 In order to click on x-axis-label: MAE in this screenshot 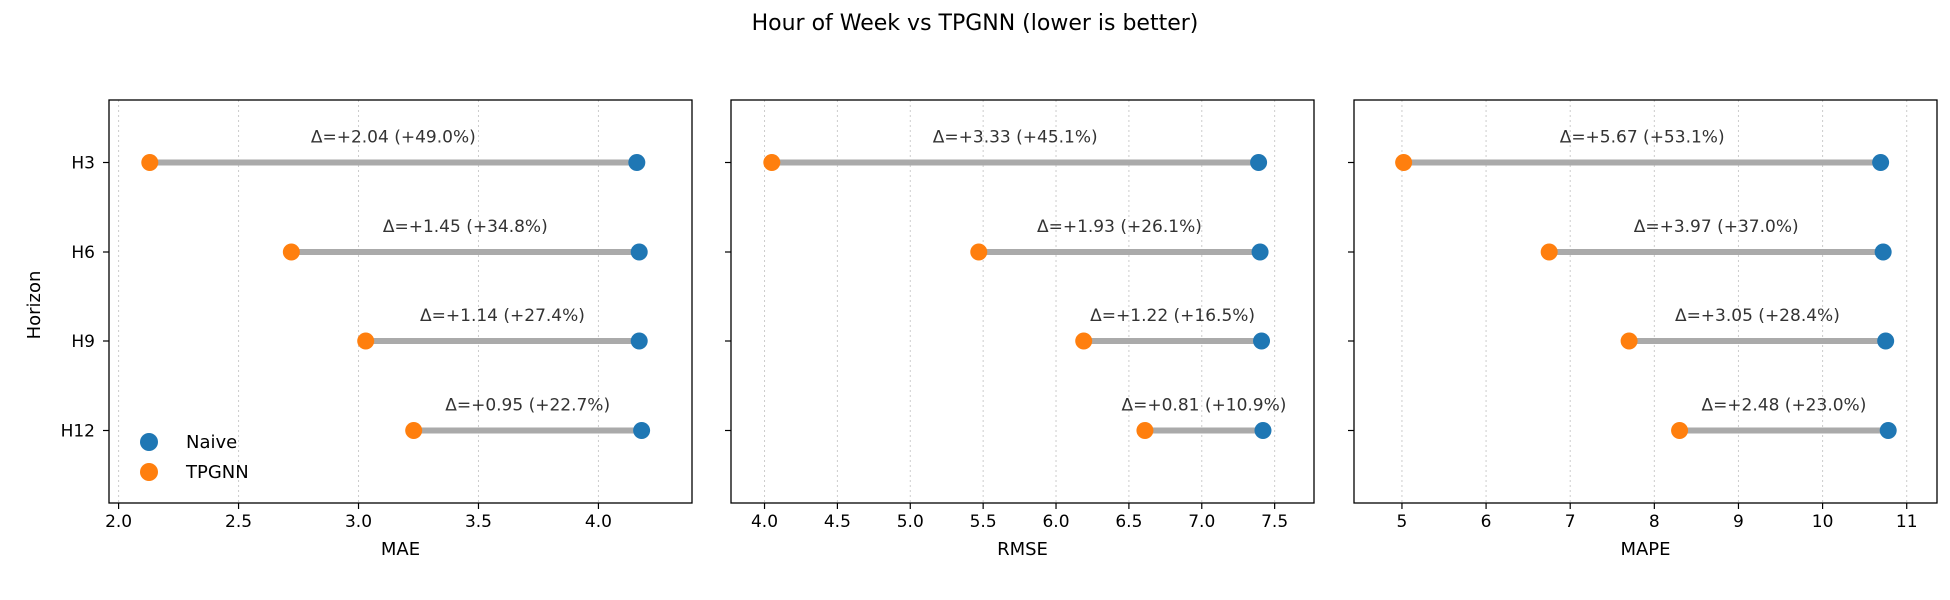, I will do `click(400, 549)`.